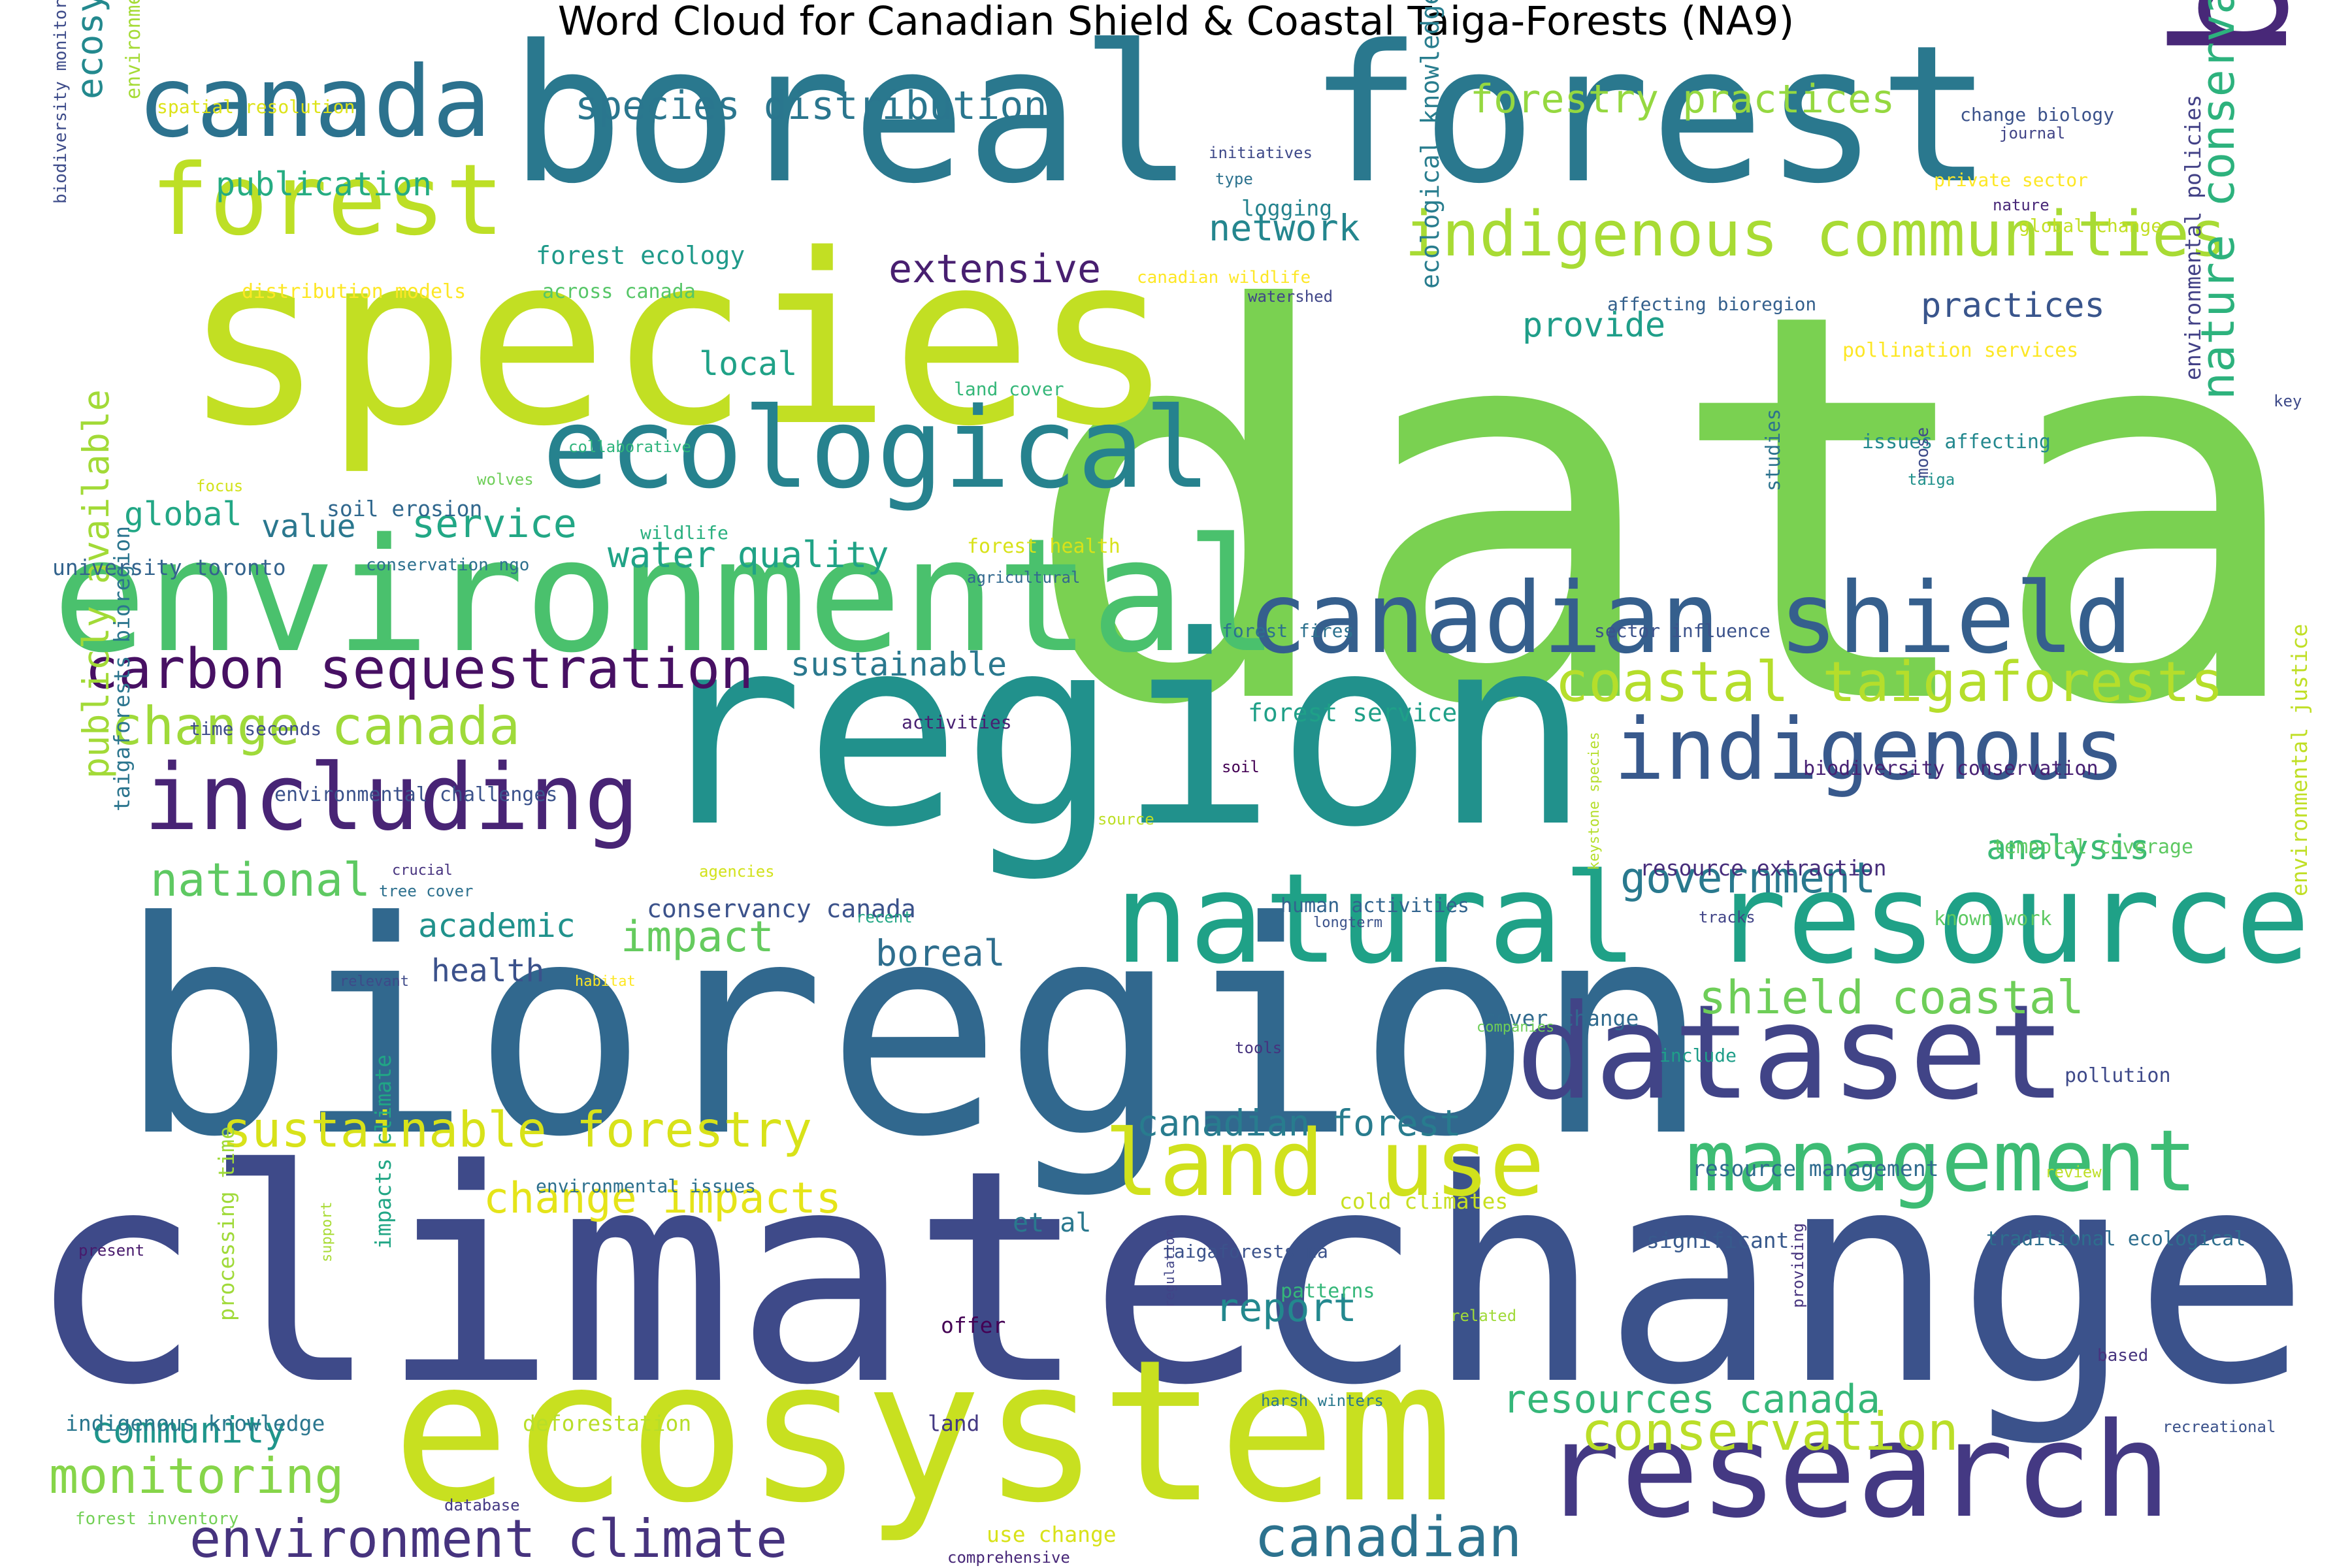 Image resolution: width=2352 pixels, height=1568 pixels. Describe the element at coordinates (1388, 1536) in the screenshot. I see `cloud-word: canadian` at that location.